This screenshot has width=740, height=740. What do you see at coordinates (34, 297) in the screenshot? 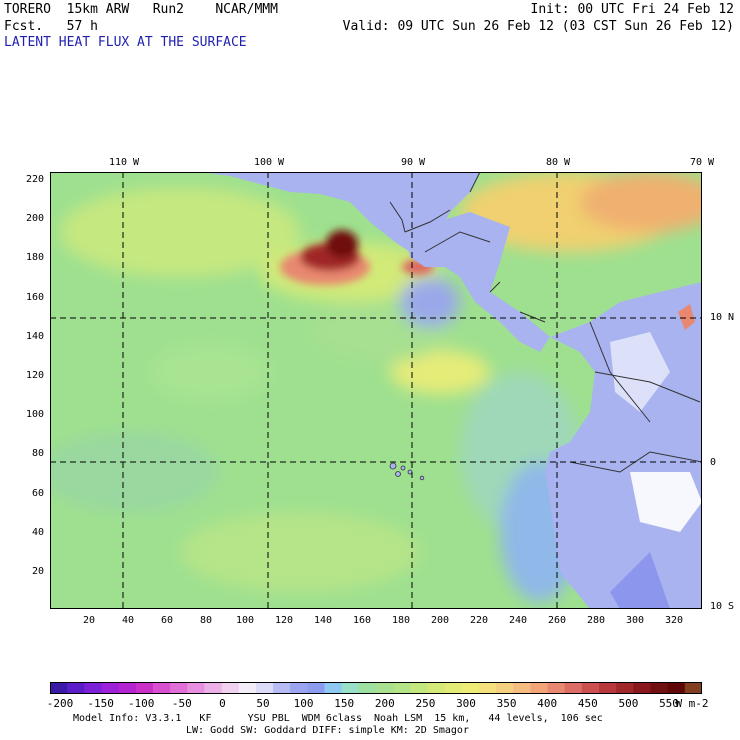
I see `y-grid-label: 160` at bounding box center [34, 297].